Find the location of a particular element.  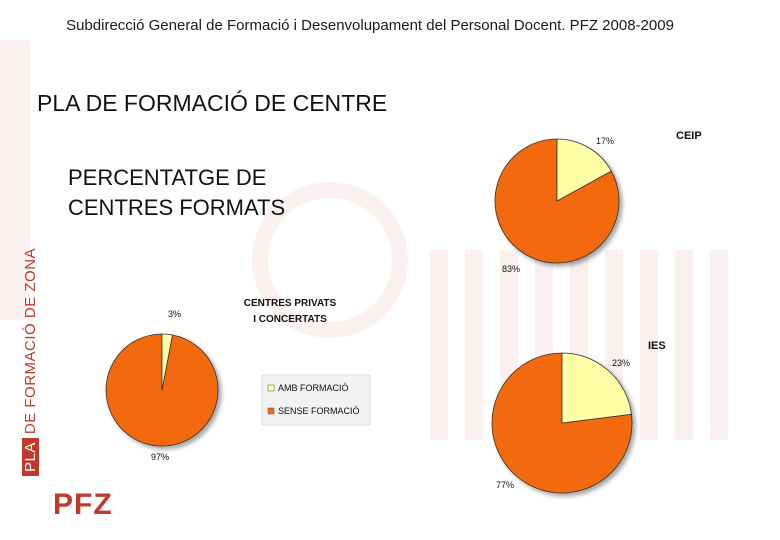

legend-label-sense-formacio: SENSE FORMACIÓ is located at coordinates (319, 411).